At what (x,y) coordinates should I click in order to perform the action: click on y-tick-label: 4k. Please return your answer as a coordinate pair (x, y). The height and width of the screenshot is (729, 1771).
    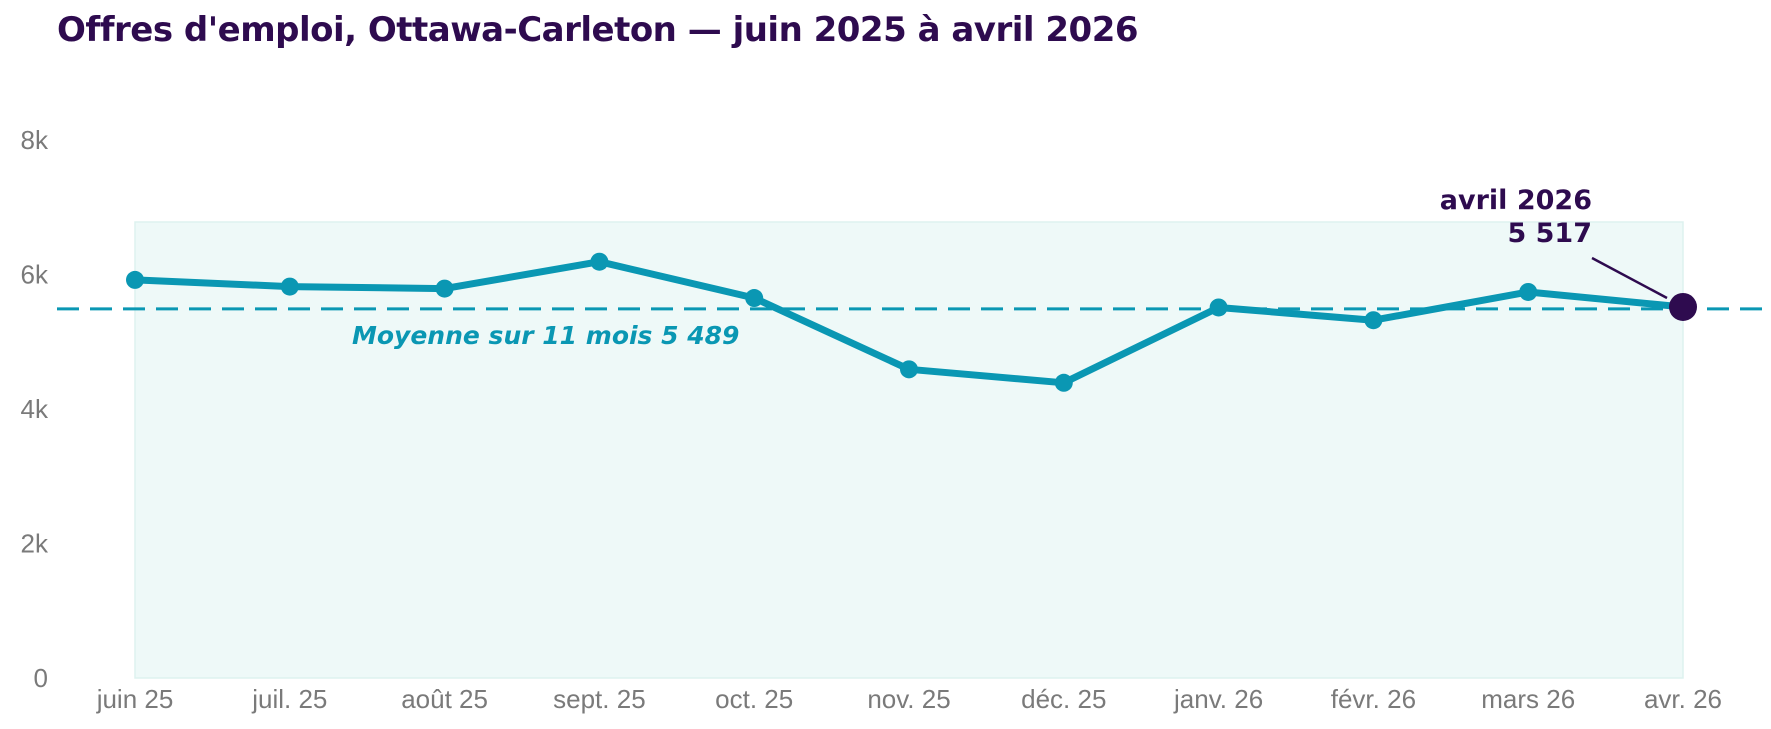
    Looking at the image, I should click on (35, 409).